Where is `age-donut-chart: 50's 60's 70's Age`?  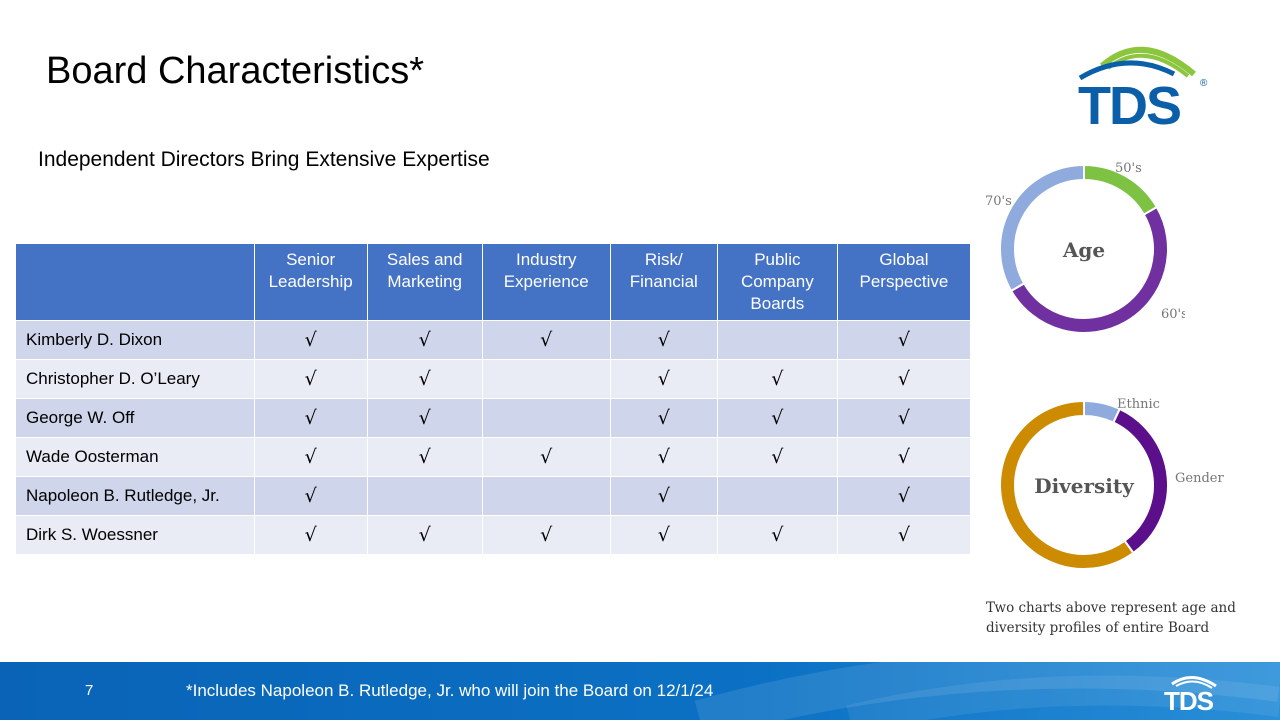
age-donut-chart: 50's 60's 70's Age is located at coordinates (1086, 247).